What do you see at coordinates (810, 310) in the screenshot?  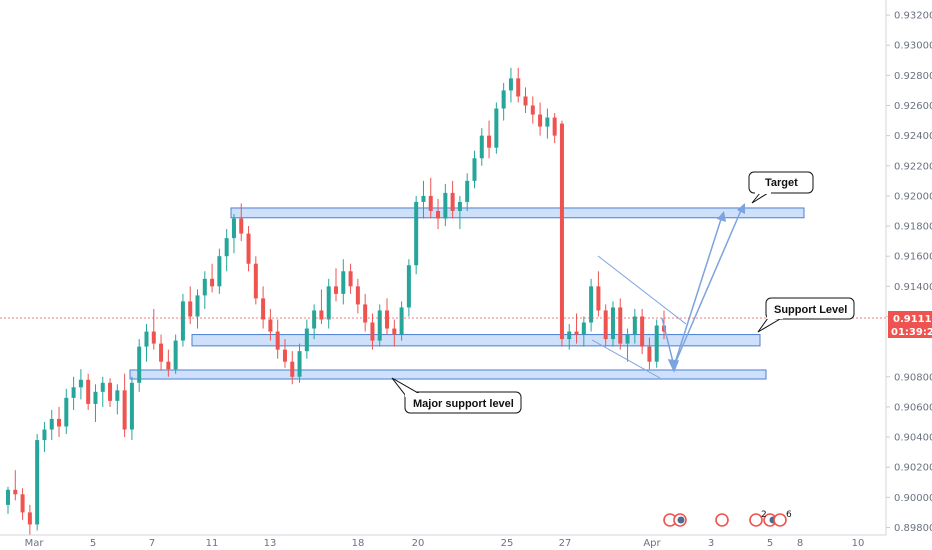 I see `support-level-label: Support Level` at bounding box center [810, 310].